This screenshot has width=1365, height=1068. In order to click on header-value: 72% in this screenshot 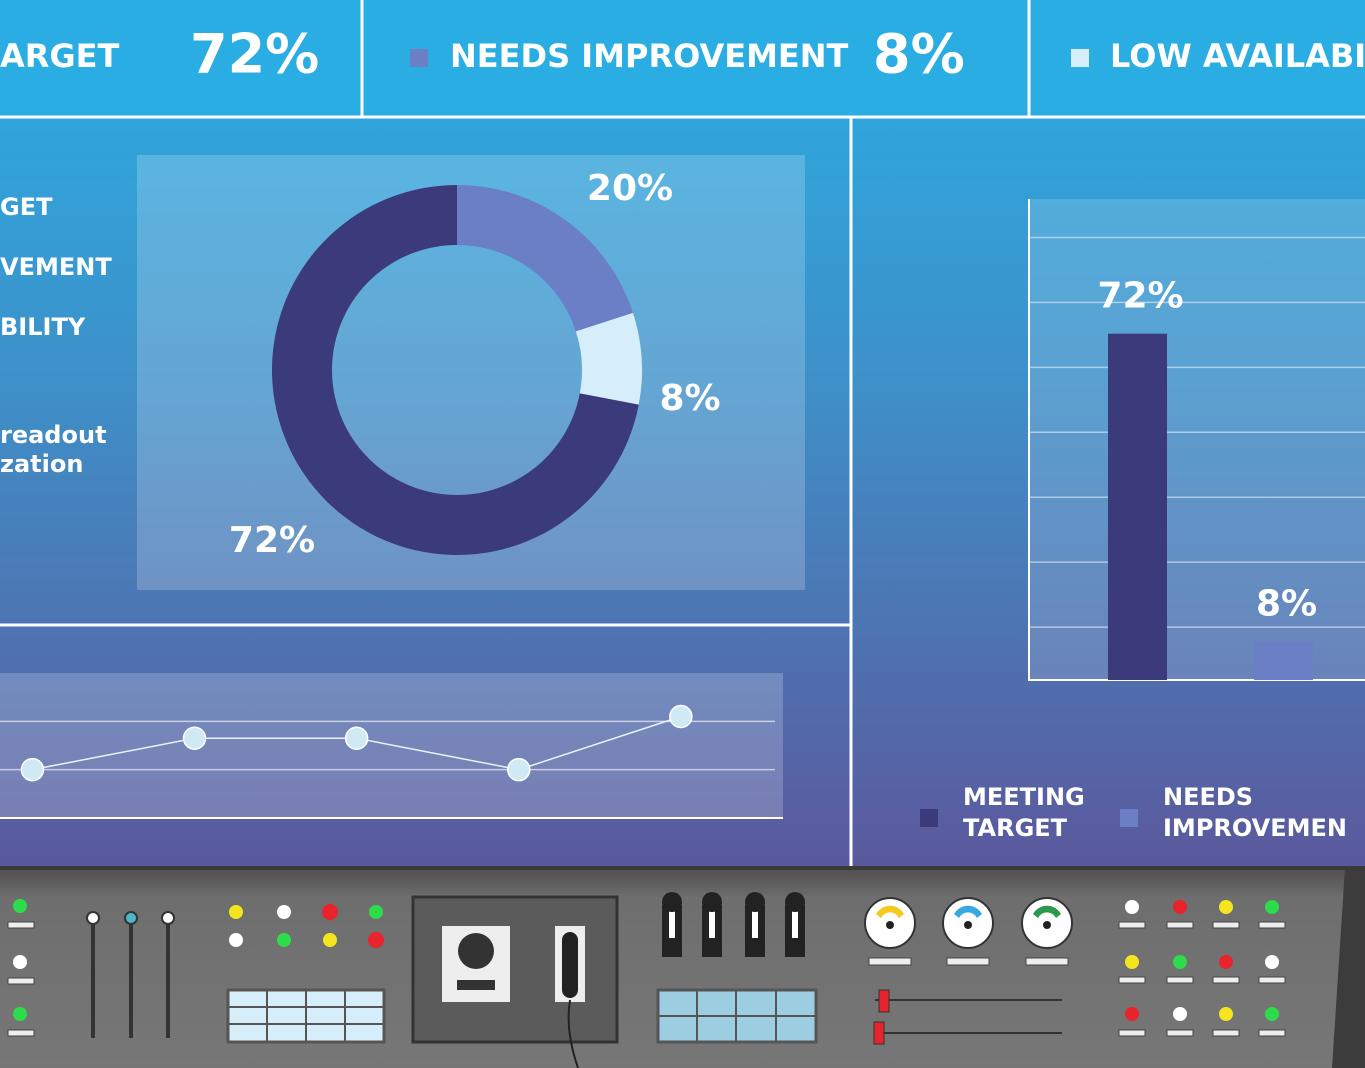, I will do `click(254, 54)`.